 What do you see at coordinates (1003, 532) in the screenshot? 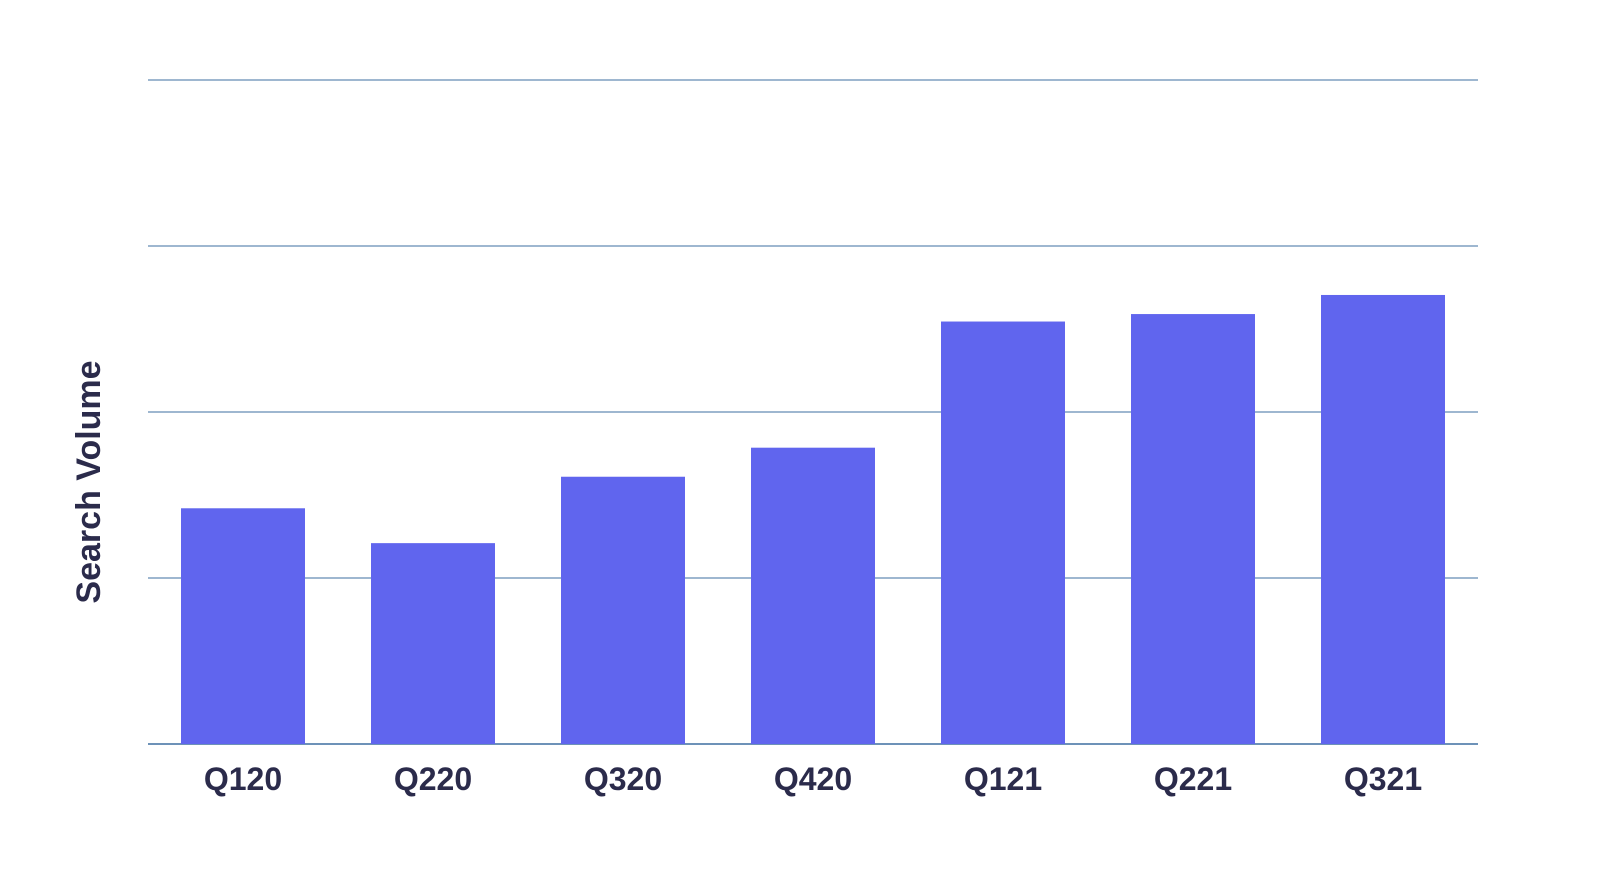
I see `bar-q121` at bounding box center [1003, 532].